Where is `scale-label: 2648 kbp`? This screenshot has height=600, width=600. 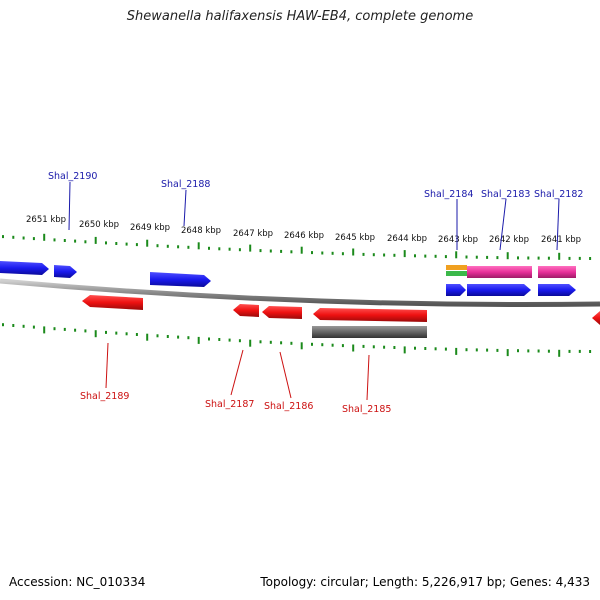 scale-label: 2648 kbp is located at coordinates (201, 231).